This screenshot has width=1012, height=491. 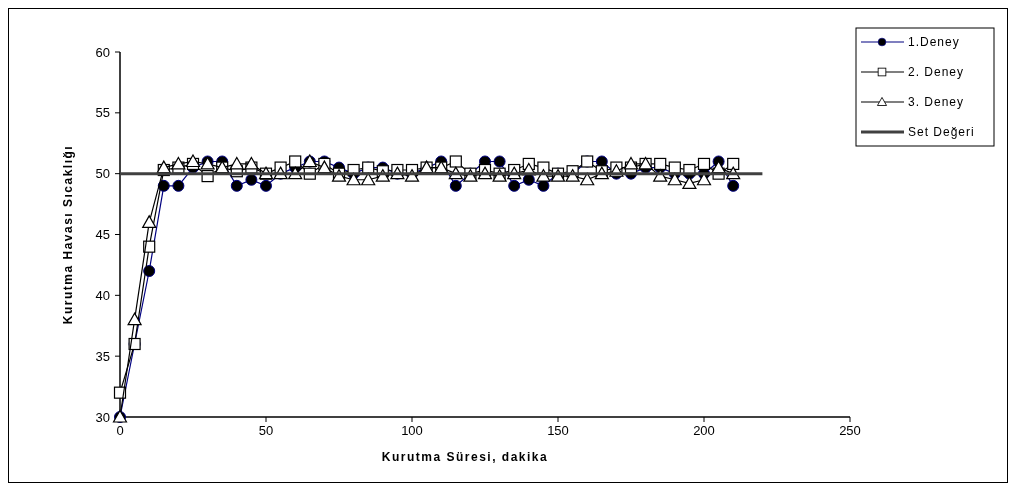 I want to click on x-tick-label: 0, so click(x=120, y=430).